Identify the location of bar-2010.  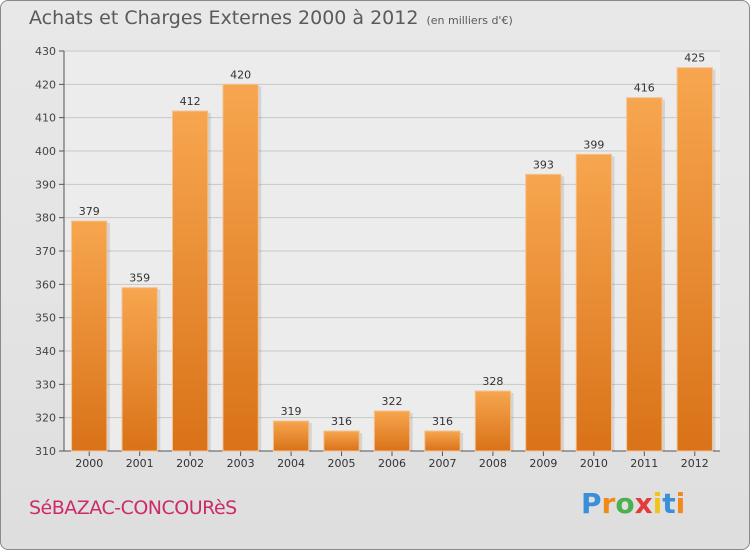
(594, 302).